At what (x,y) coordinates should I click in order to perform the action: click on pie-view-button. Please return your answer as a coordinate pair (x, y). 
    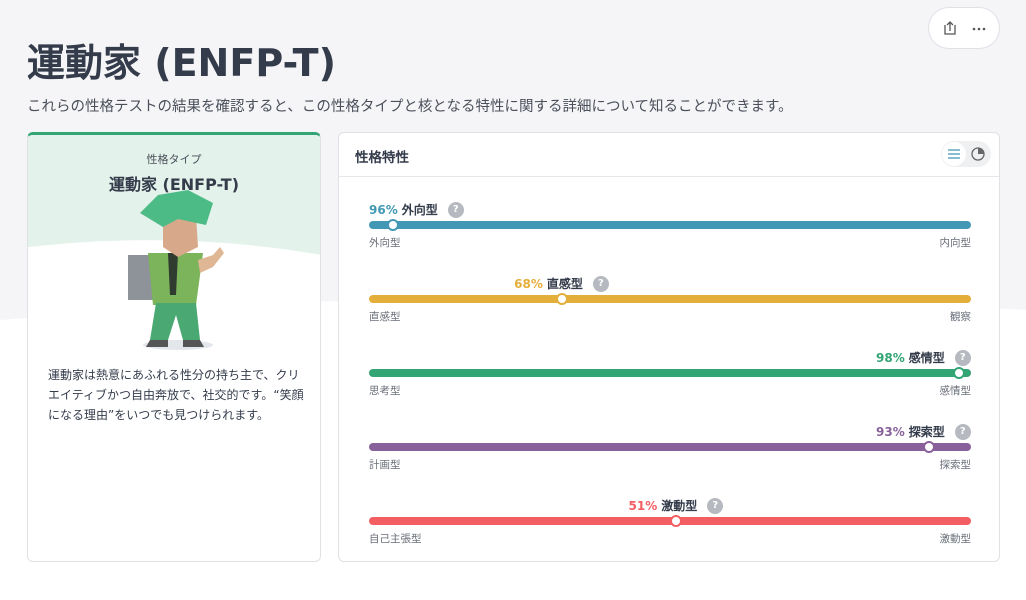
    Looking at the image, I should click on (978, 154).